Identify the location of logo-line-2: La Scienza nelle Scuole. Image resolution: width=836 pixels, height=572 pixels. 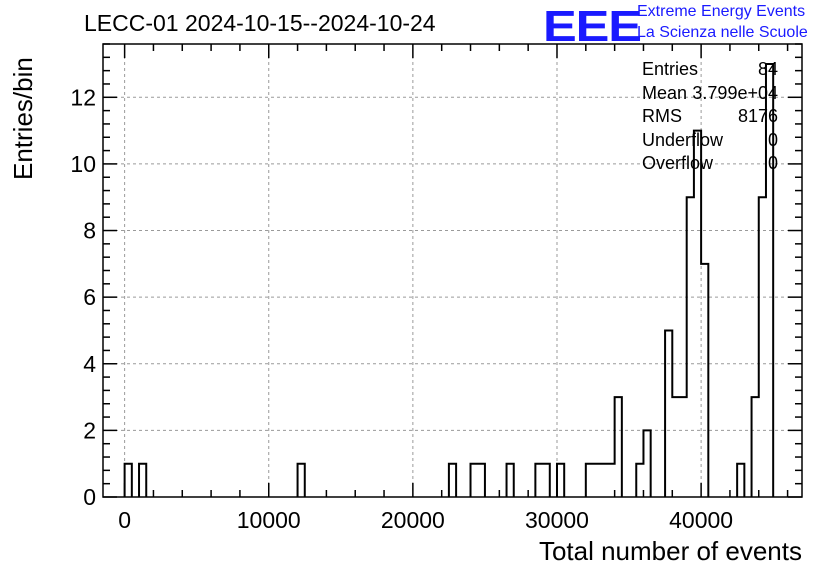
(722, 32).